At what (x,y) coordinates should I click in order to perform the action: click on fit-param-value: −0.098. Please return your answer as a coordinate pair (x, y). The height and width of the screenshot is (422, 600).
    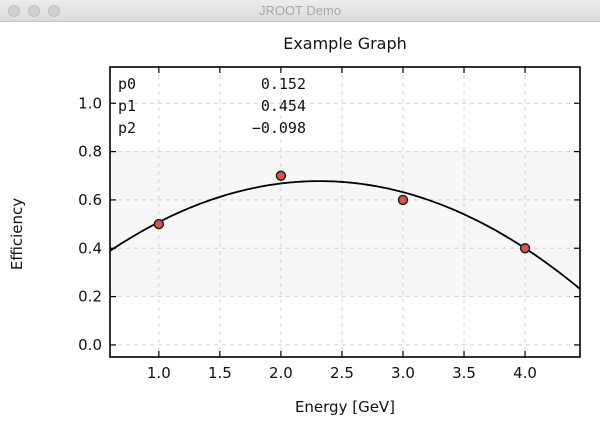
    Looking at the image, I should click on (279, 128).